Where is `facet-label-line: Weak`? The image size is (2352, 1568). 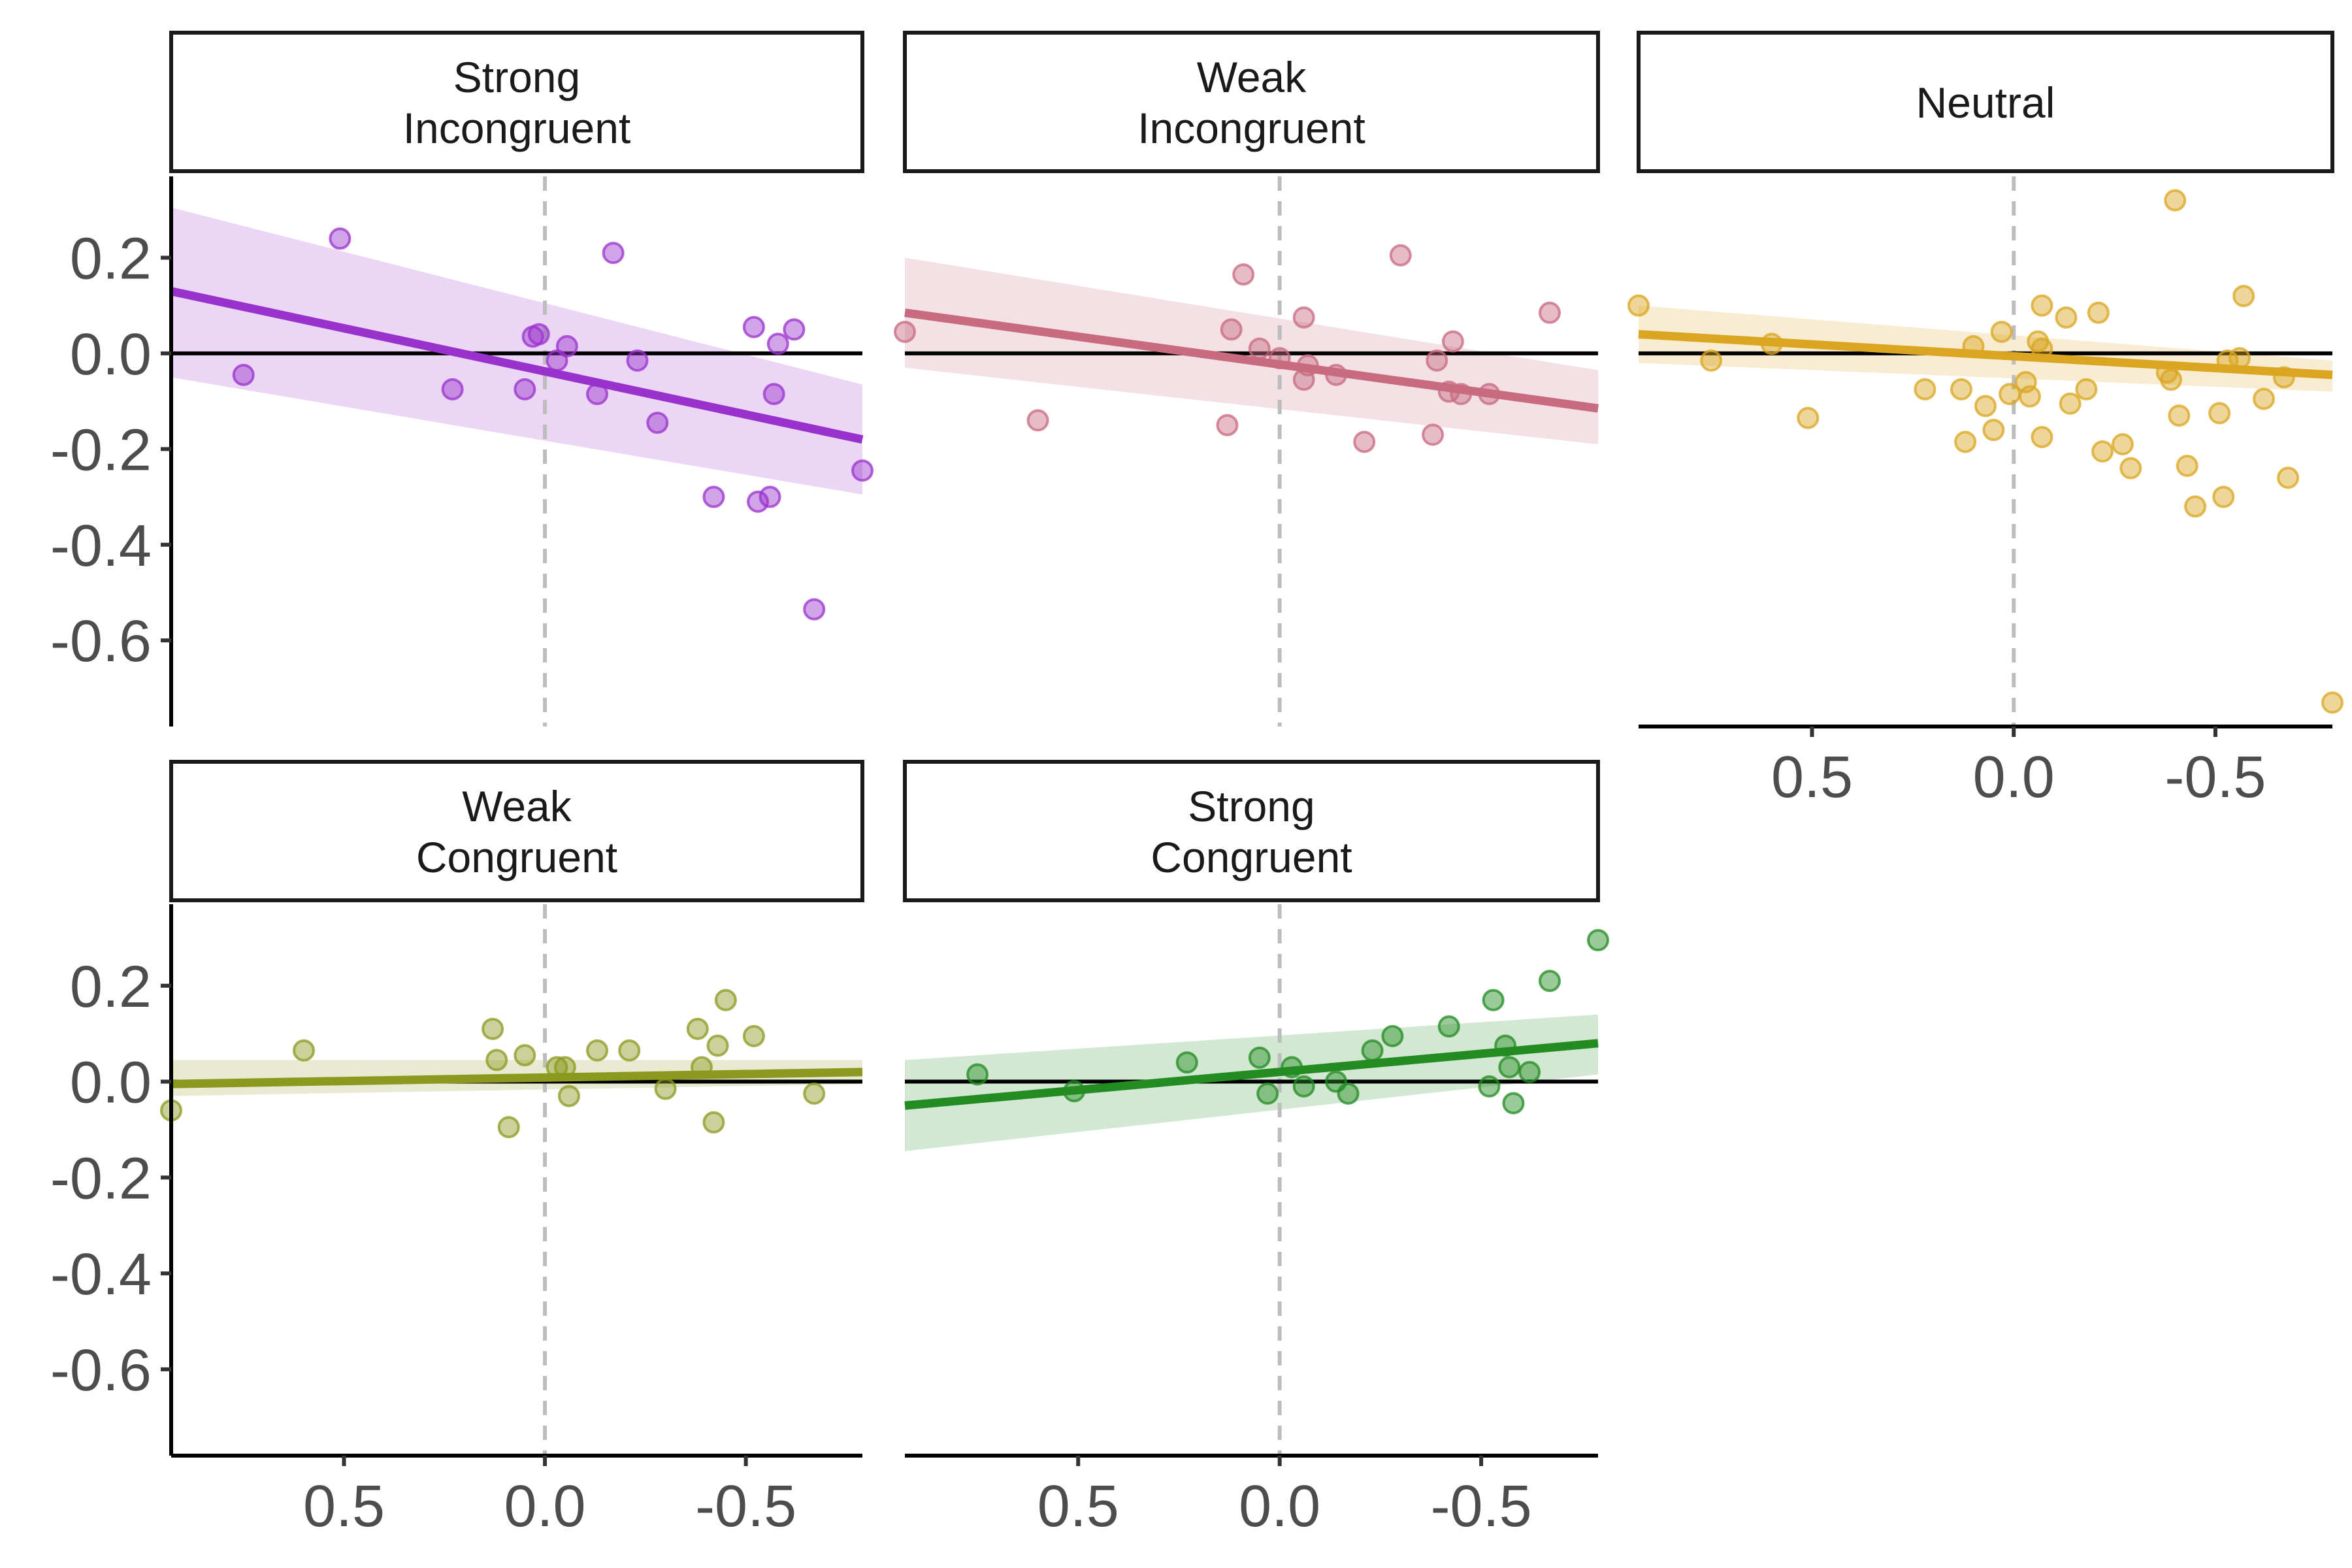 facet-label-line: Weak is located at coordinates (1252, 77).